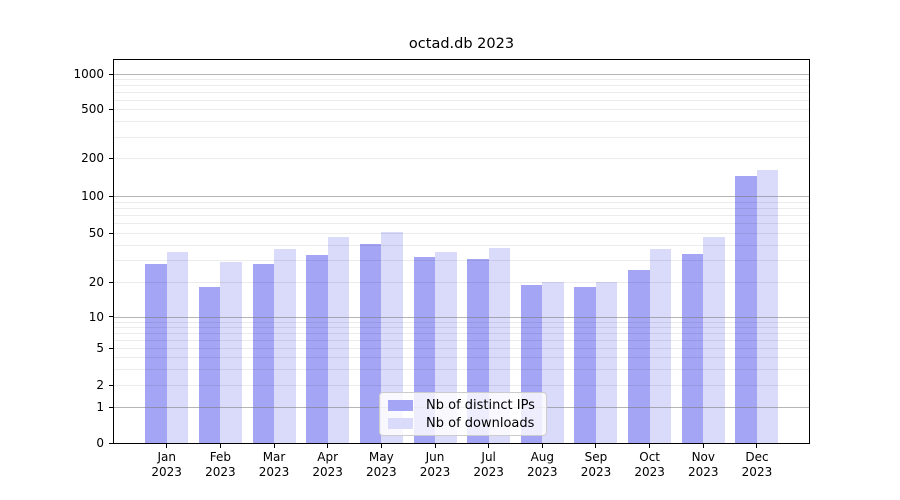 This screenshot has height=500, width=900. What do you see at coordinates (100, 385) in the screenshot?
I see `y-tick-label-2: 2` at bounding box center [100, 385].